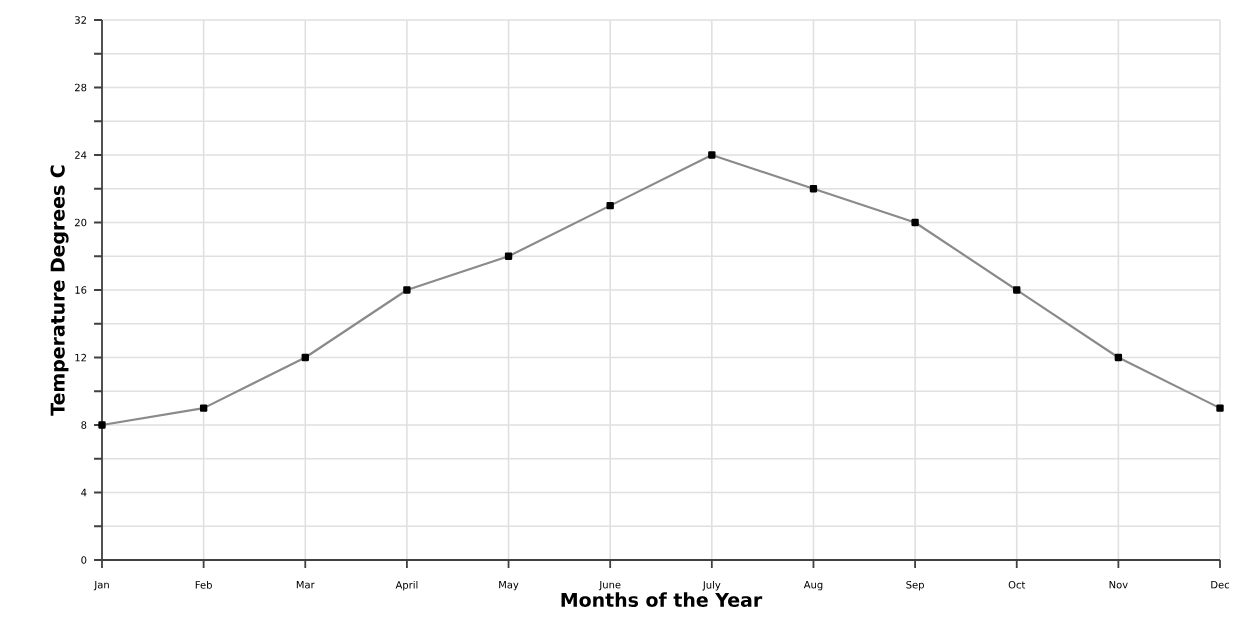 The image size is (1244, 642). I want to click on y-axis-title: Temperature Degrees C, so click(59, 290).